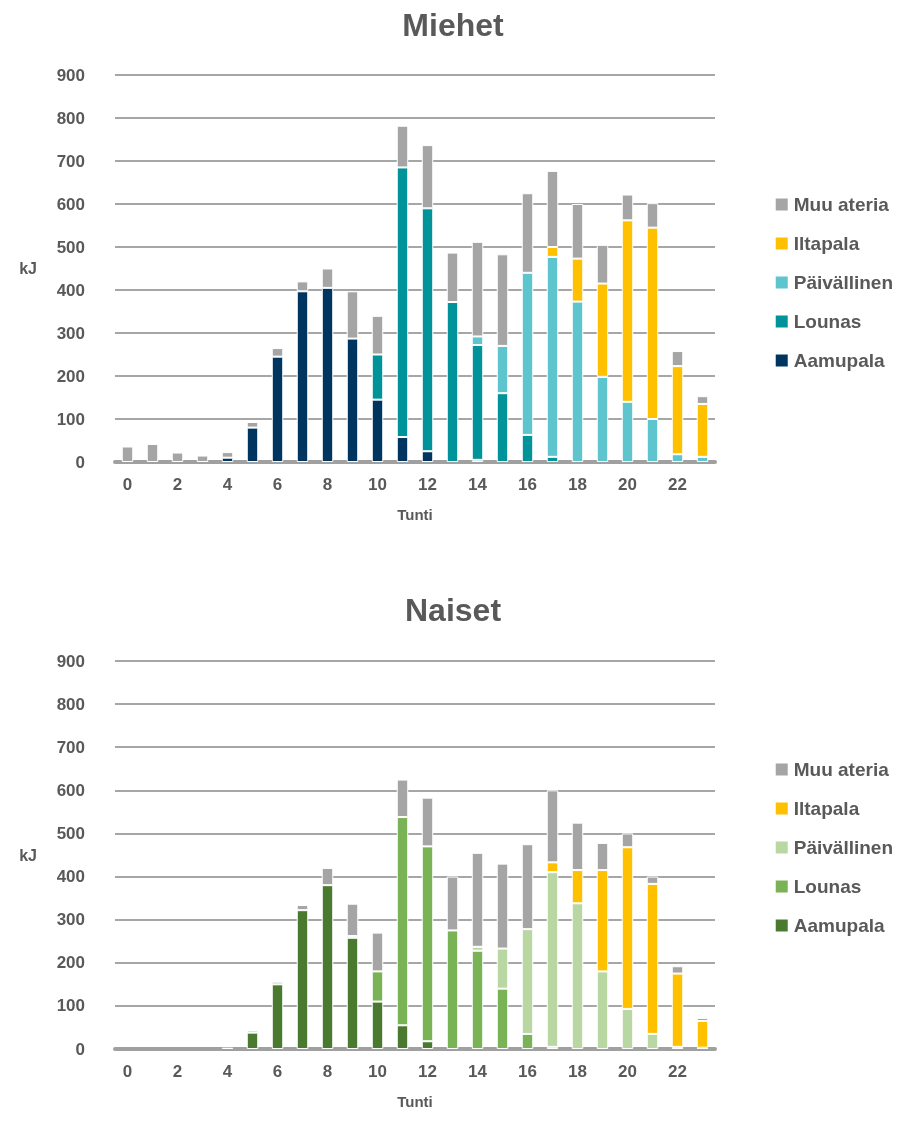  I want to click on chart-title: Miehet, so click(453, 25).